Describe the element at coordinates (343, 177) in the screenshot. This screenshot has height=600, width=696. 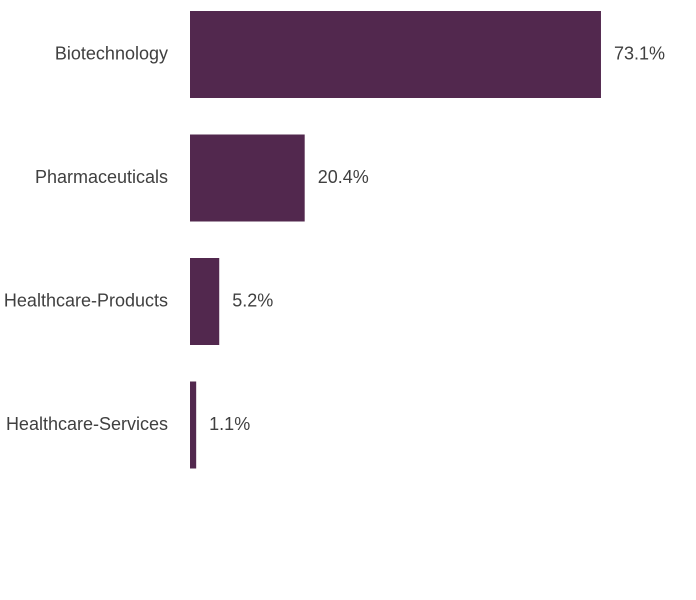
I see `value-label: 20.4%` at that location.